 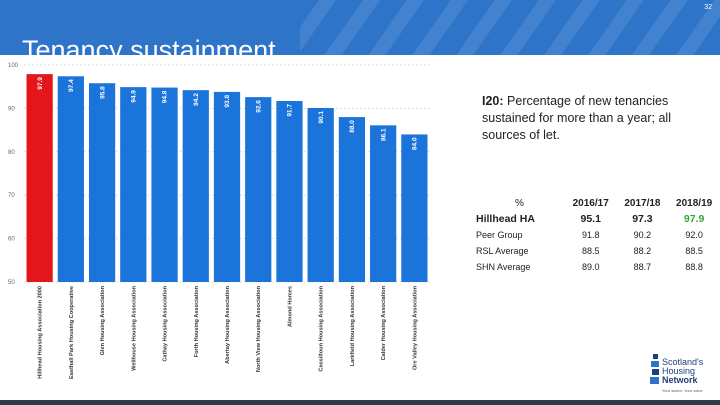 What do you see at coordinates (103, 320) in the screenshot?
I see `x-category-label: Glen Housing Association` at bounding box center [103, 320].